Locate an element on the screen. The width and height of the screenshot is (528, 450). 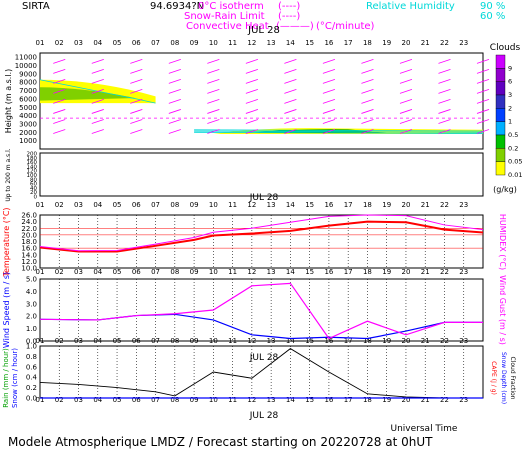
cloud-area-high-core is located at coordinates (88, 94).